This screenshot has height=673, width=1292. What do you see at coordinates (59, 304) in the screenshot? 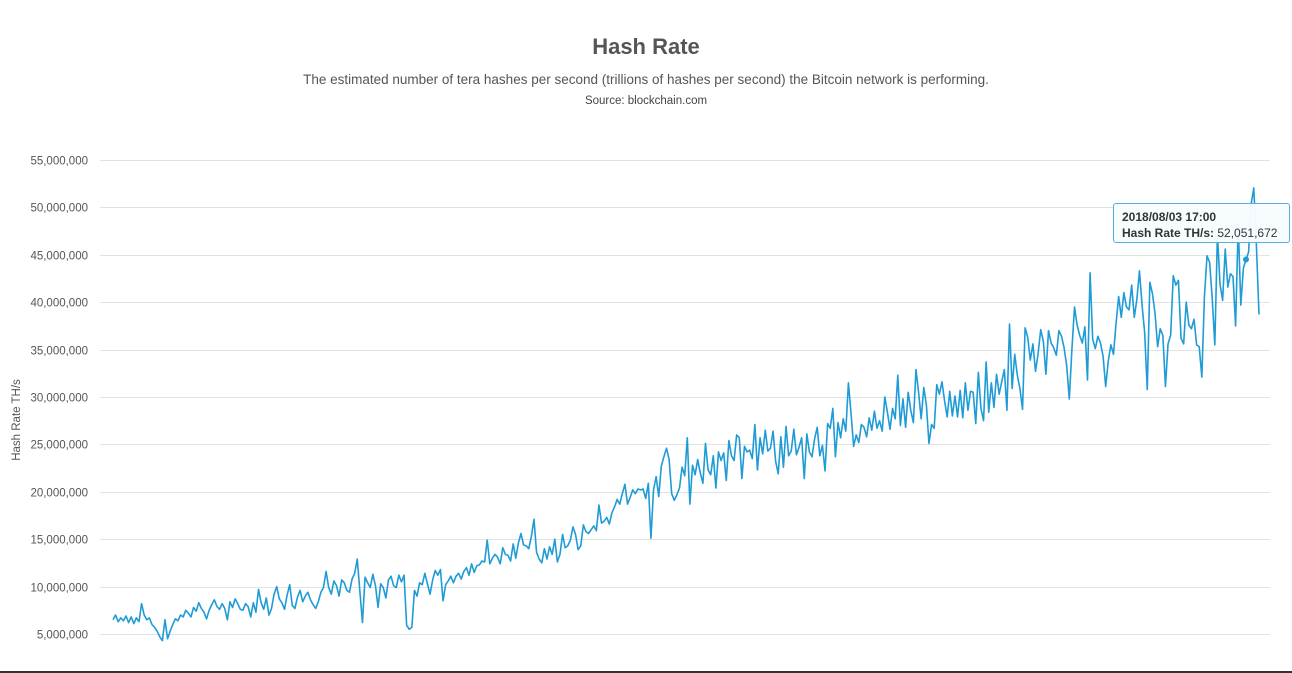
I see `y-tick-label: 40,000,000` at bounding box center [59, 304].